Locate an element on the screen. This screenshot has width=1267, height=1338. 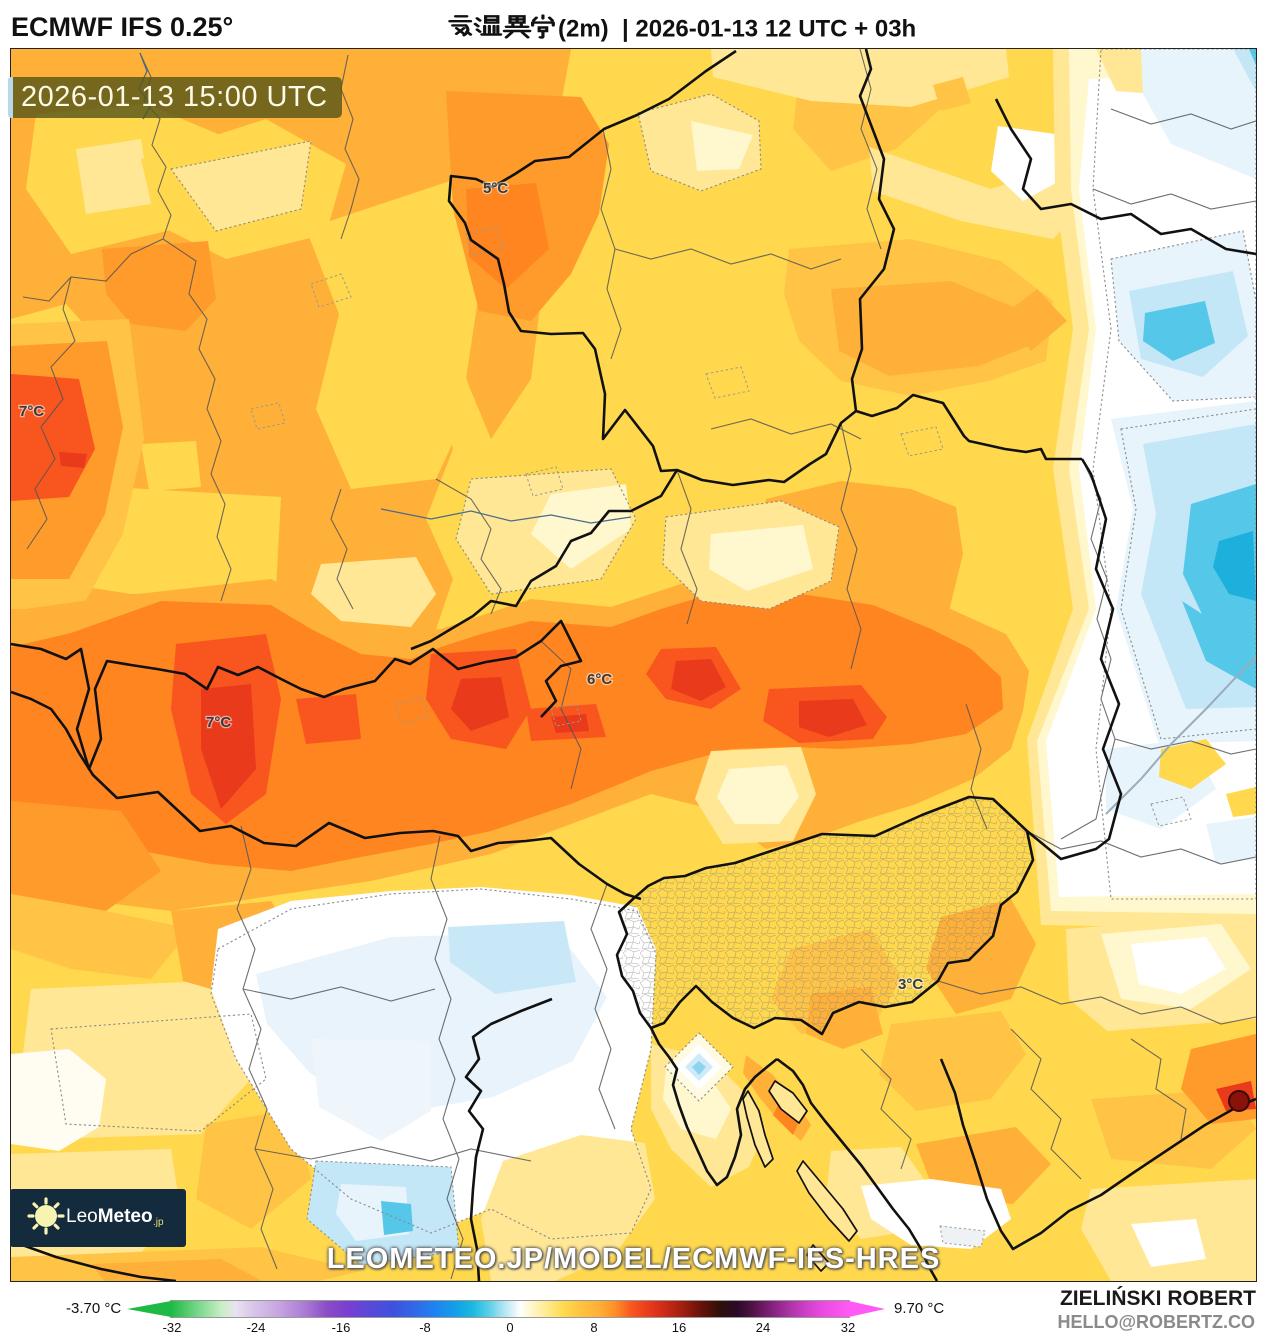
svg-text: 6°C is located at coordinates (599, 679).